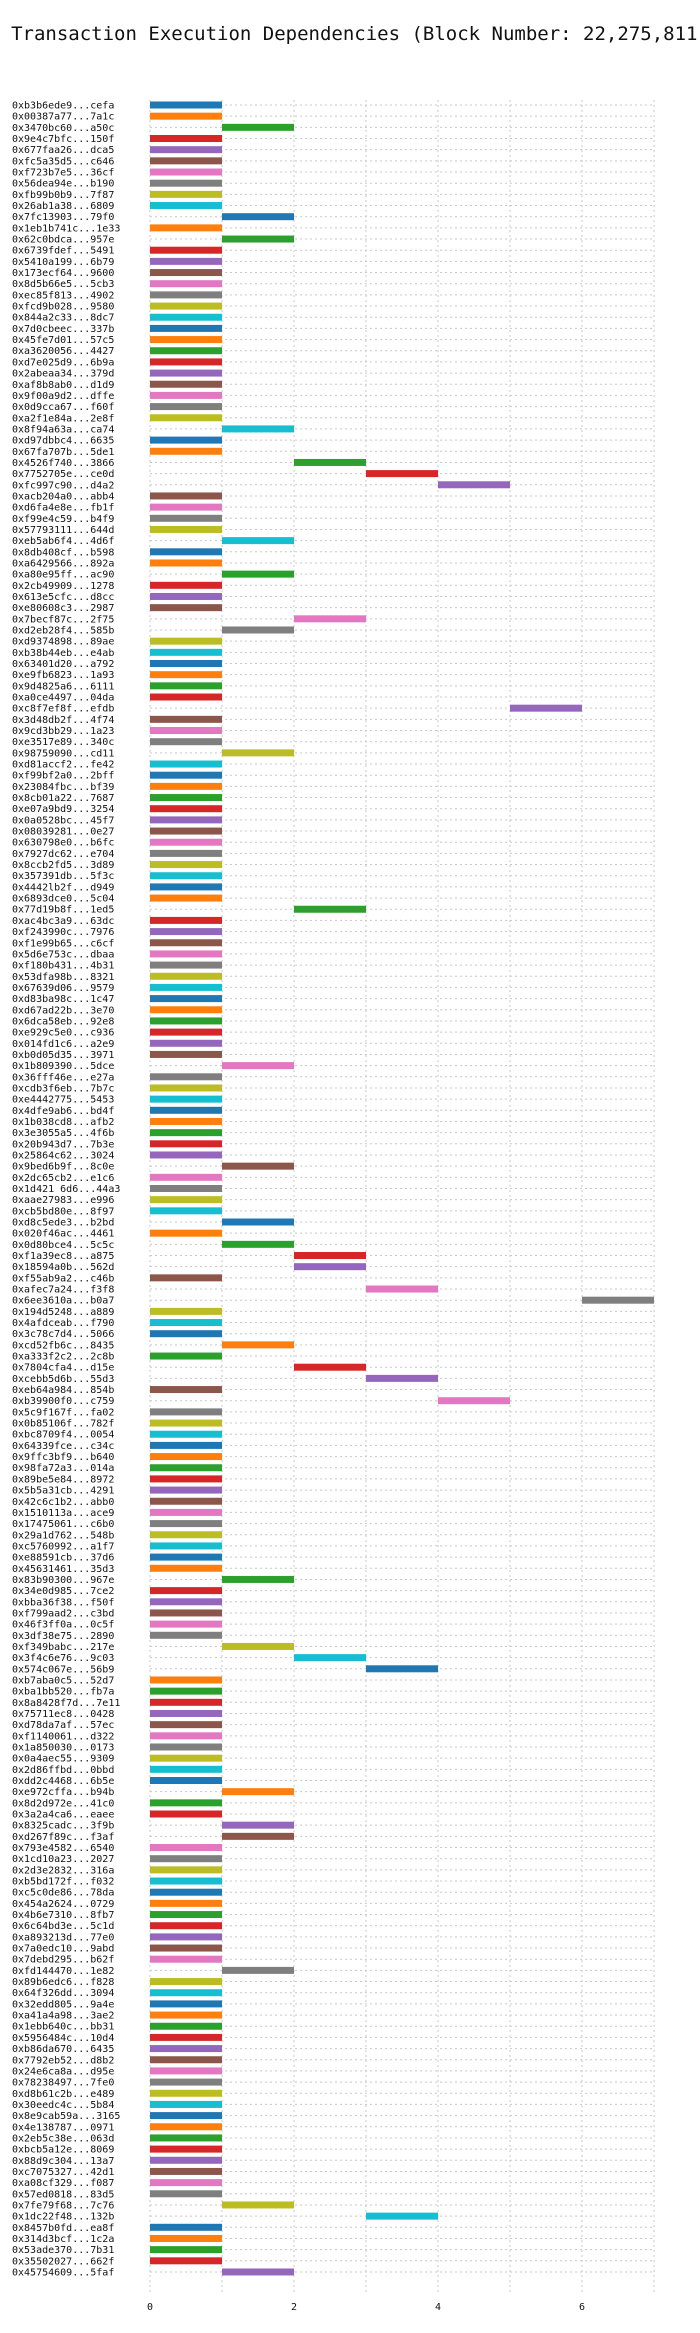 The height and width of the screenshot is (2333, 700). What do you see at coordinates (63, 1714) in the screenshot?
I see `tx-label: 0x75711ec8...0428` at bounding box center [63, 1714].